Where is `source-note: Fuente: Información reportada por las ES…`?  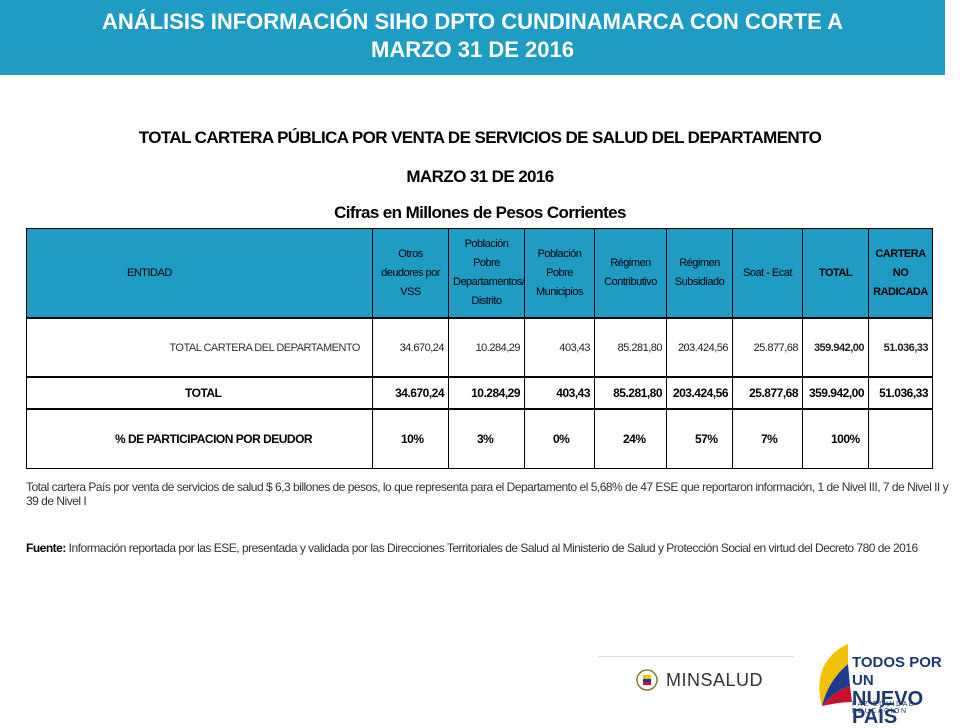 source-note: Fuente: Información reportada por las ES… is located at coordinates (472, 548).